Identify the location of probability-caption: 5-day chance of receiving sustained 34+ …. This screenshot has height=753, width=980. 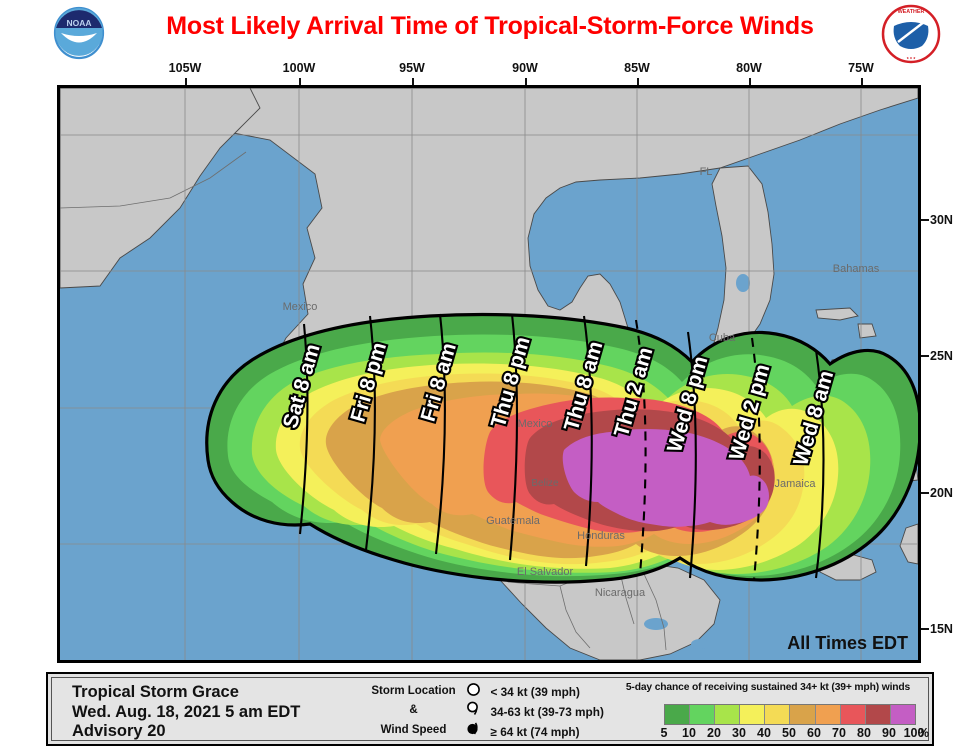
(768, 687).